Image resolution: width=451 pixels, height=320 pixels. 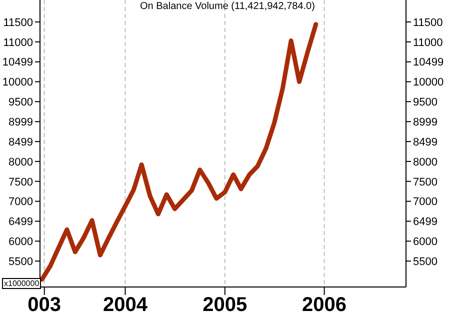 I want to click on y-tick-label: 11500, so click(x=18, y=22).